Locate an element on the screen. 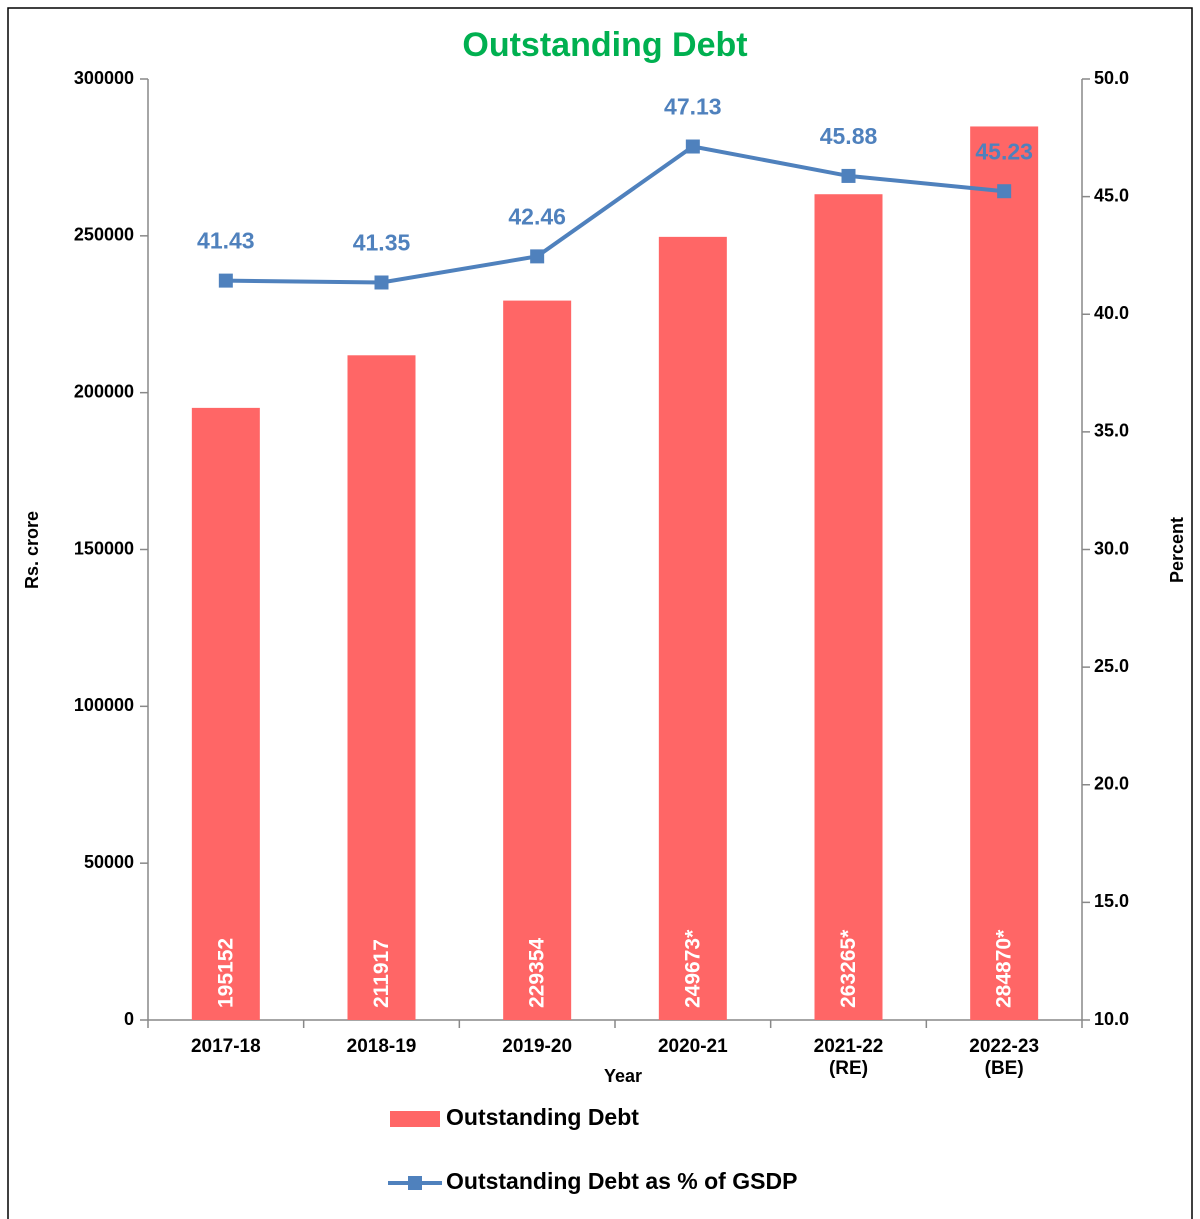 The image size is (1200, 1219). legend-marker is located at coordinates (415, 1183).